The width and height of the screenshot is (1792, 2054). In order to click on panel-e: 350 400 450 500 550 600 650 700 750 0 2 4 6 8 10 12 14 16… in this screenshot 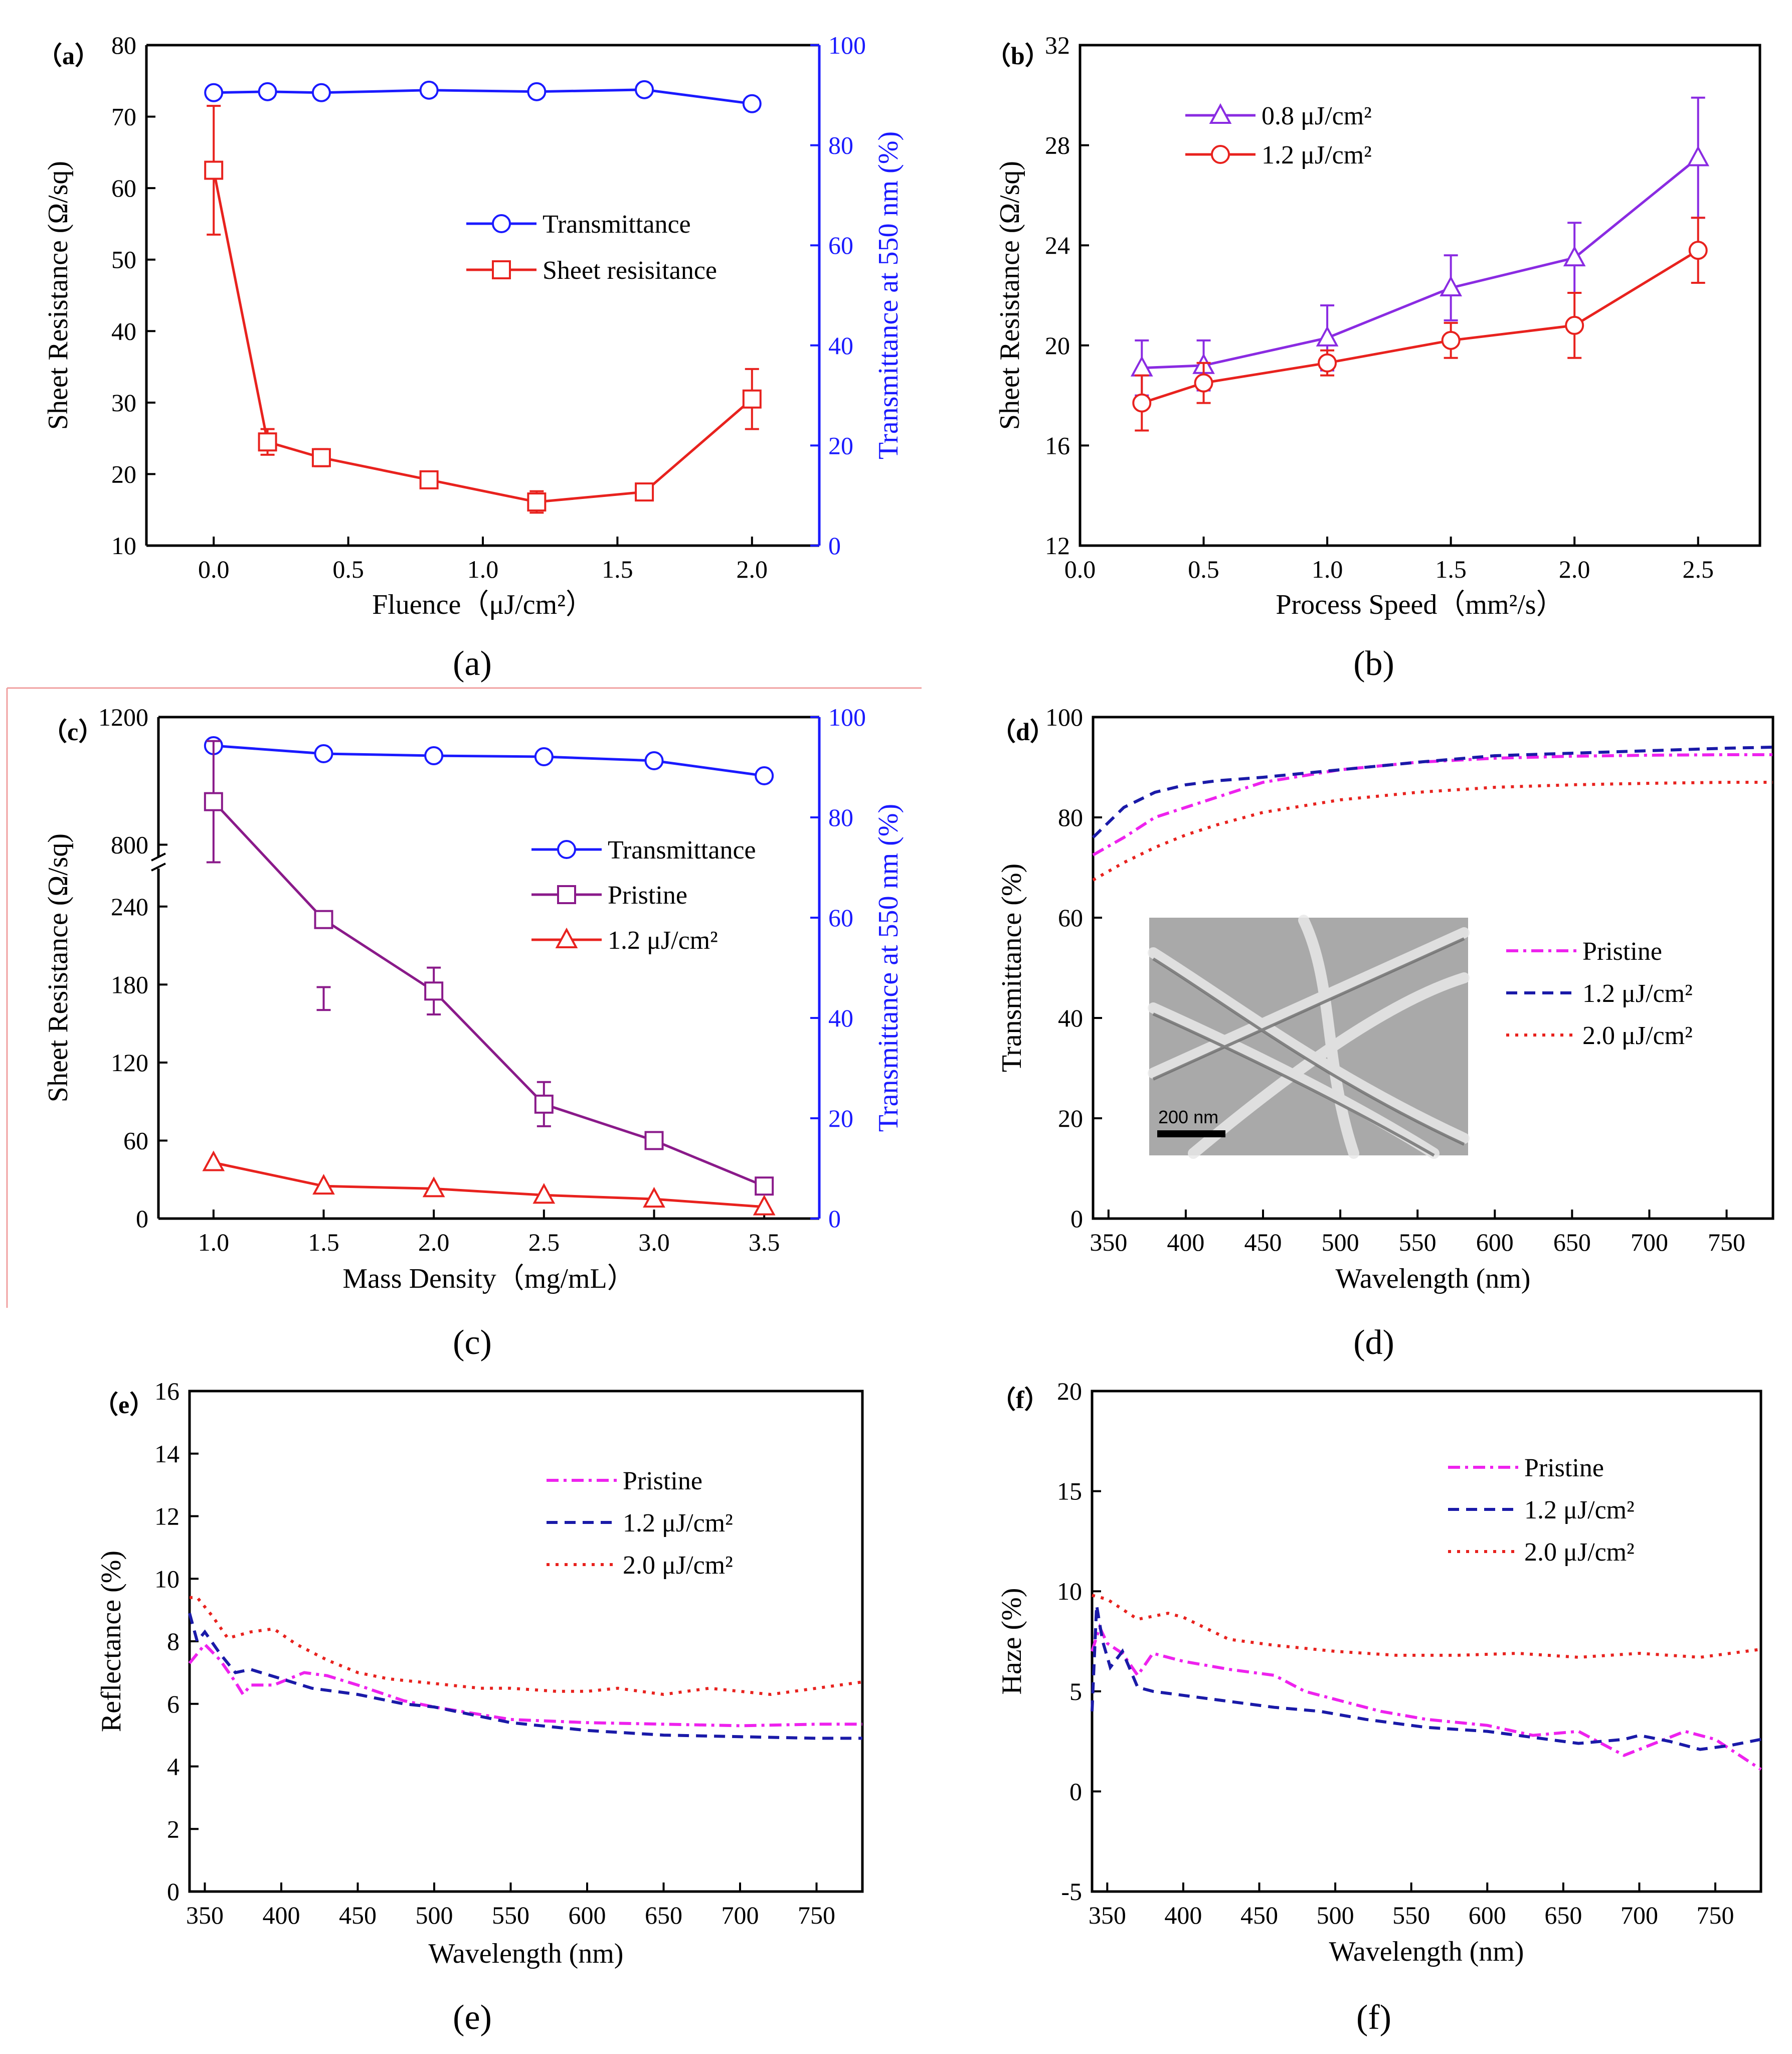, I will do `click(480, 1673)`.